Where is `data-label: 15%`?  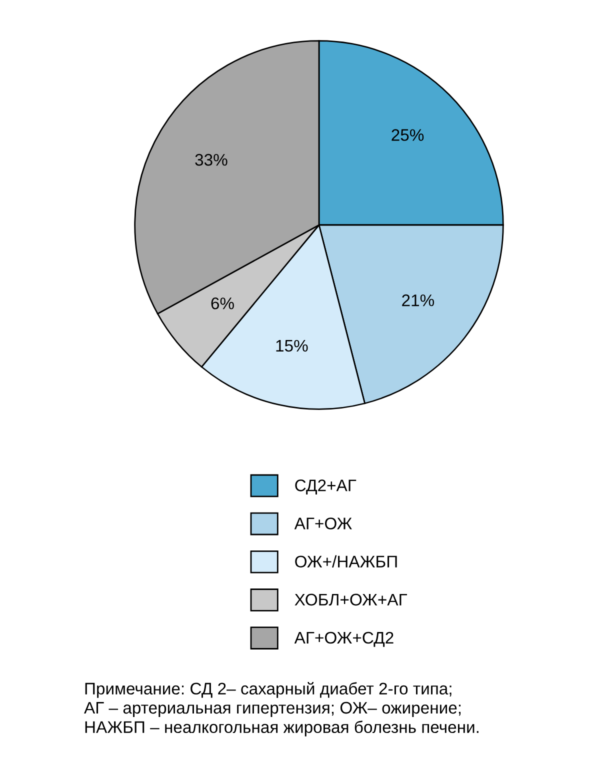
data-label: 15% is located at coordinates (292, 346).